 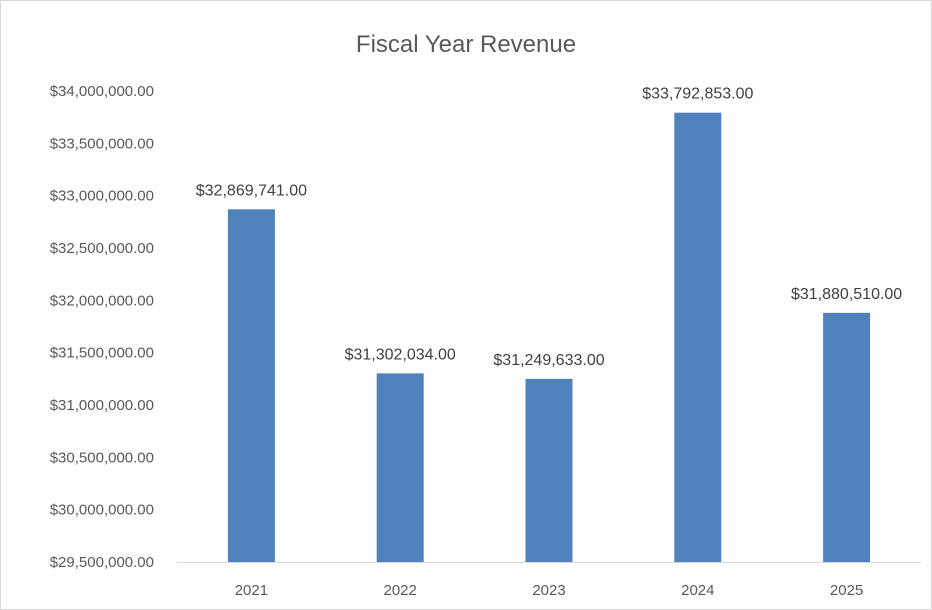 I want to click on y-tick-label: $33,500,000.00, so click(x=102, y=143).